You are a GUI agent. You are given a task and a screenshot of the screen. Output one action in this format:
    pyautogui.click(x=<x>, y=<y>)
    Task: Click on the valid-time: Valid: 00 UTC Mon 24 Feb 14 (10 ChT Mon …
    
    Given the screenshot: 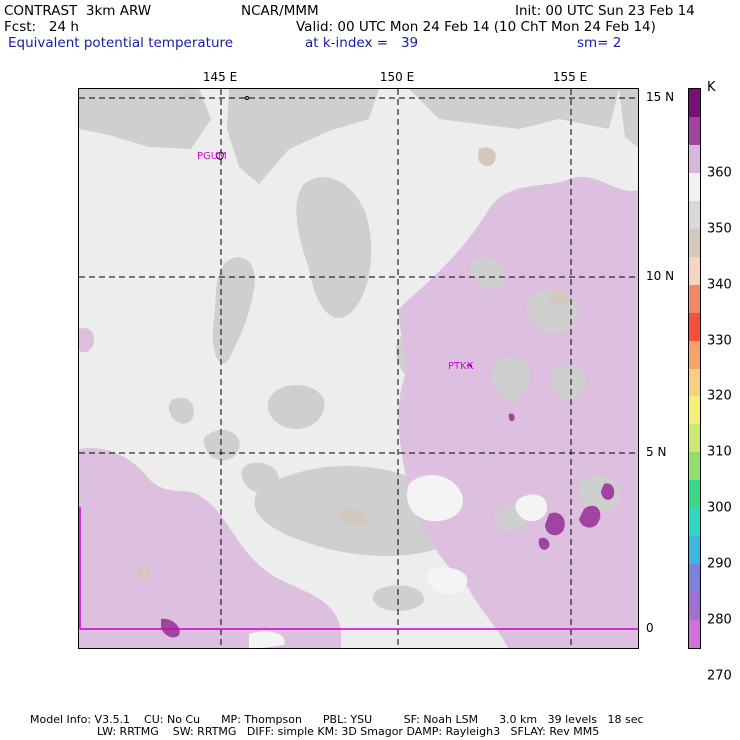 What is the action you would take?
    pyautogui.click(x=476, y=27)
    